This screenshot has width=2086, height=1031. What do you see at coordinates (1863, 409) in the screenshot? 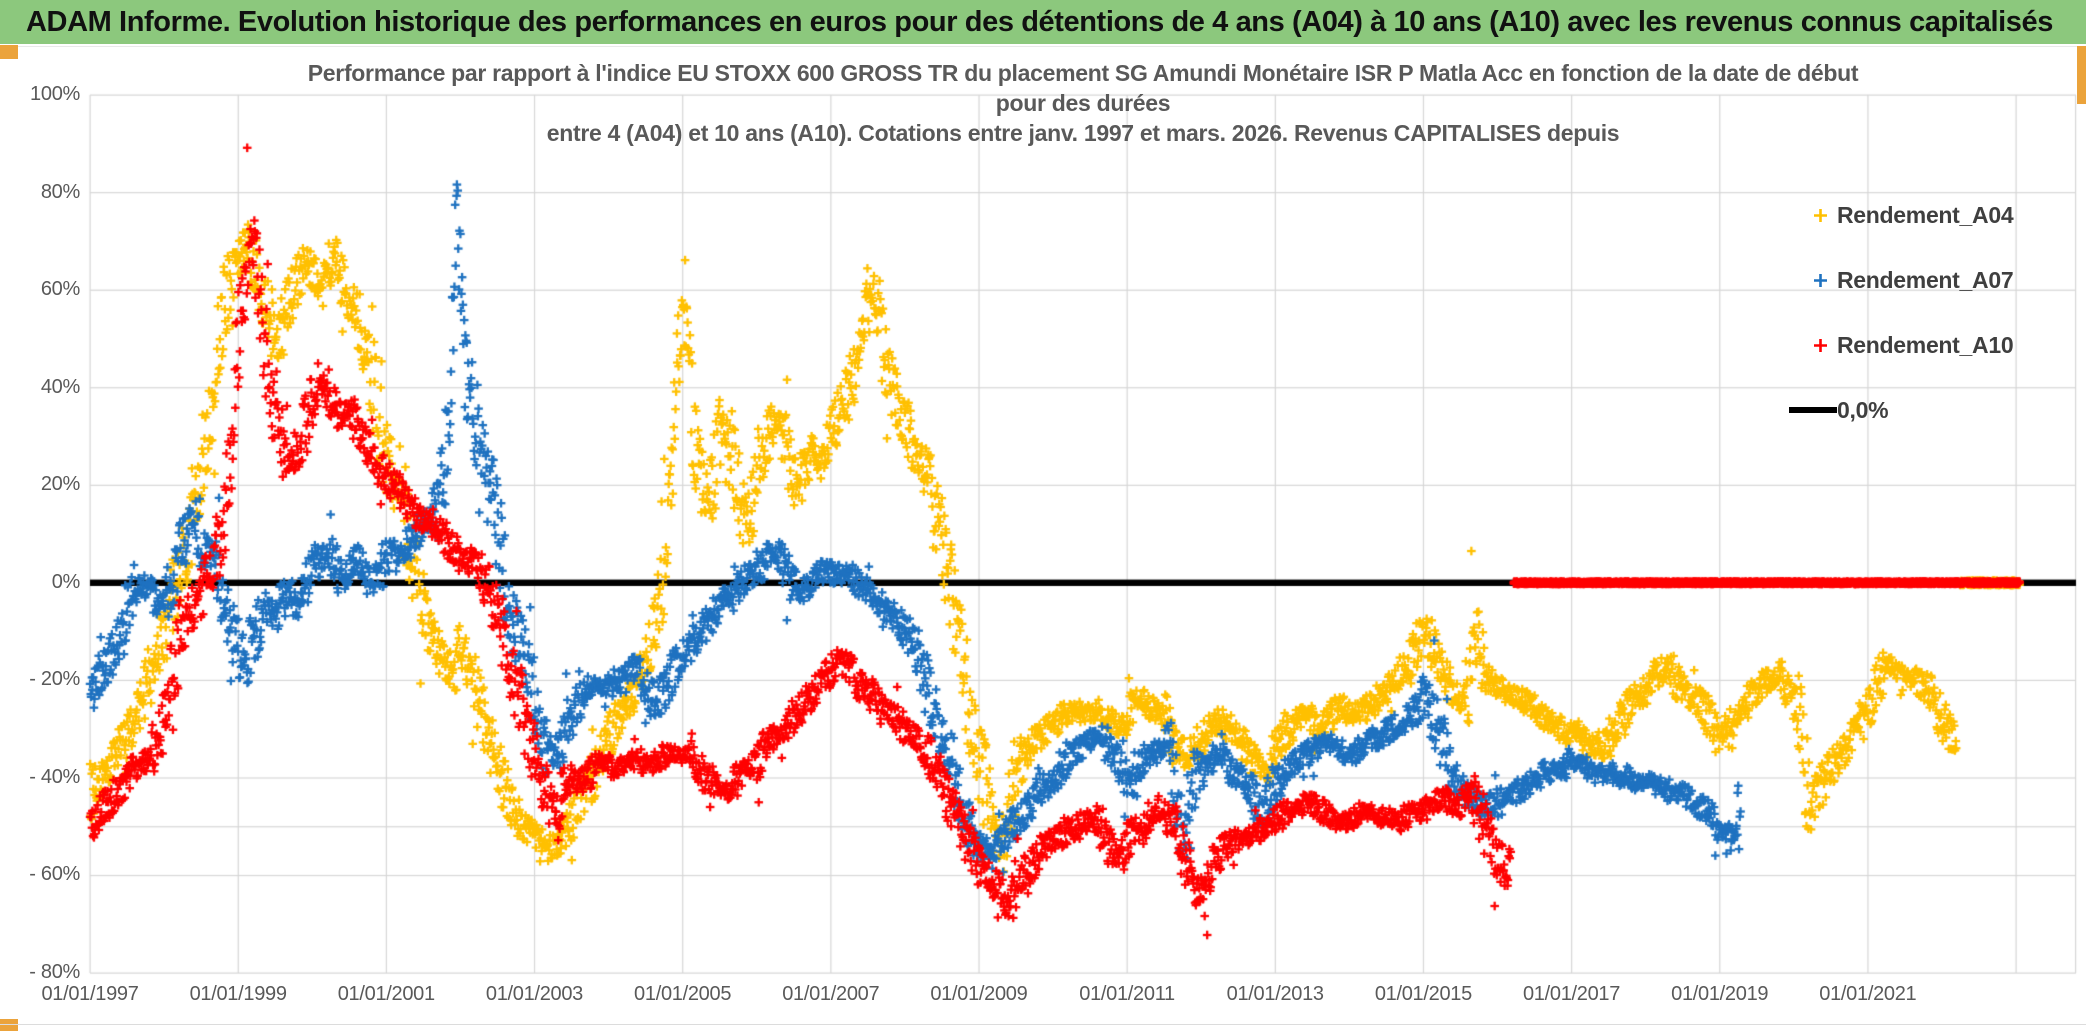
I see `legend-label: 0,0%` at bounding box center [1863, 409].